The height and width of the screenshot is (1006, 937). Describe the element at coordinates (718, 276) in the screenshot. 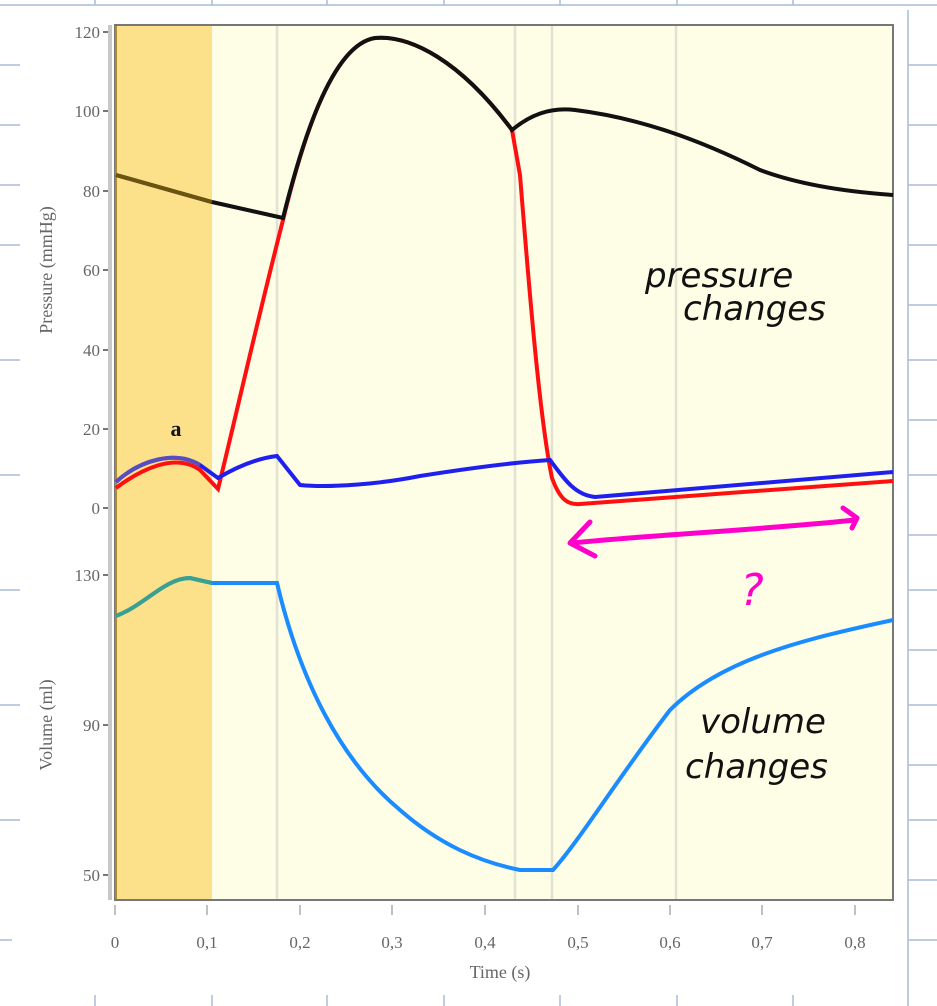

I see `svg-text: pressure` at that location.